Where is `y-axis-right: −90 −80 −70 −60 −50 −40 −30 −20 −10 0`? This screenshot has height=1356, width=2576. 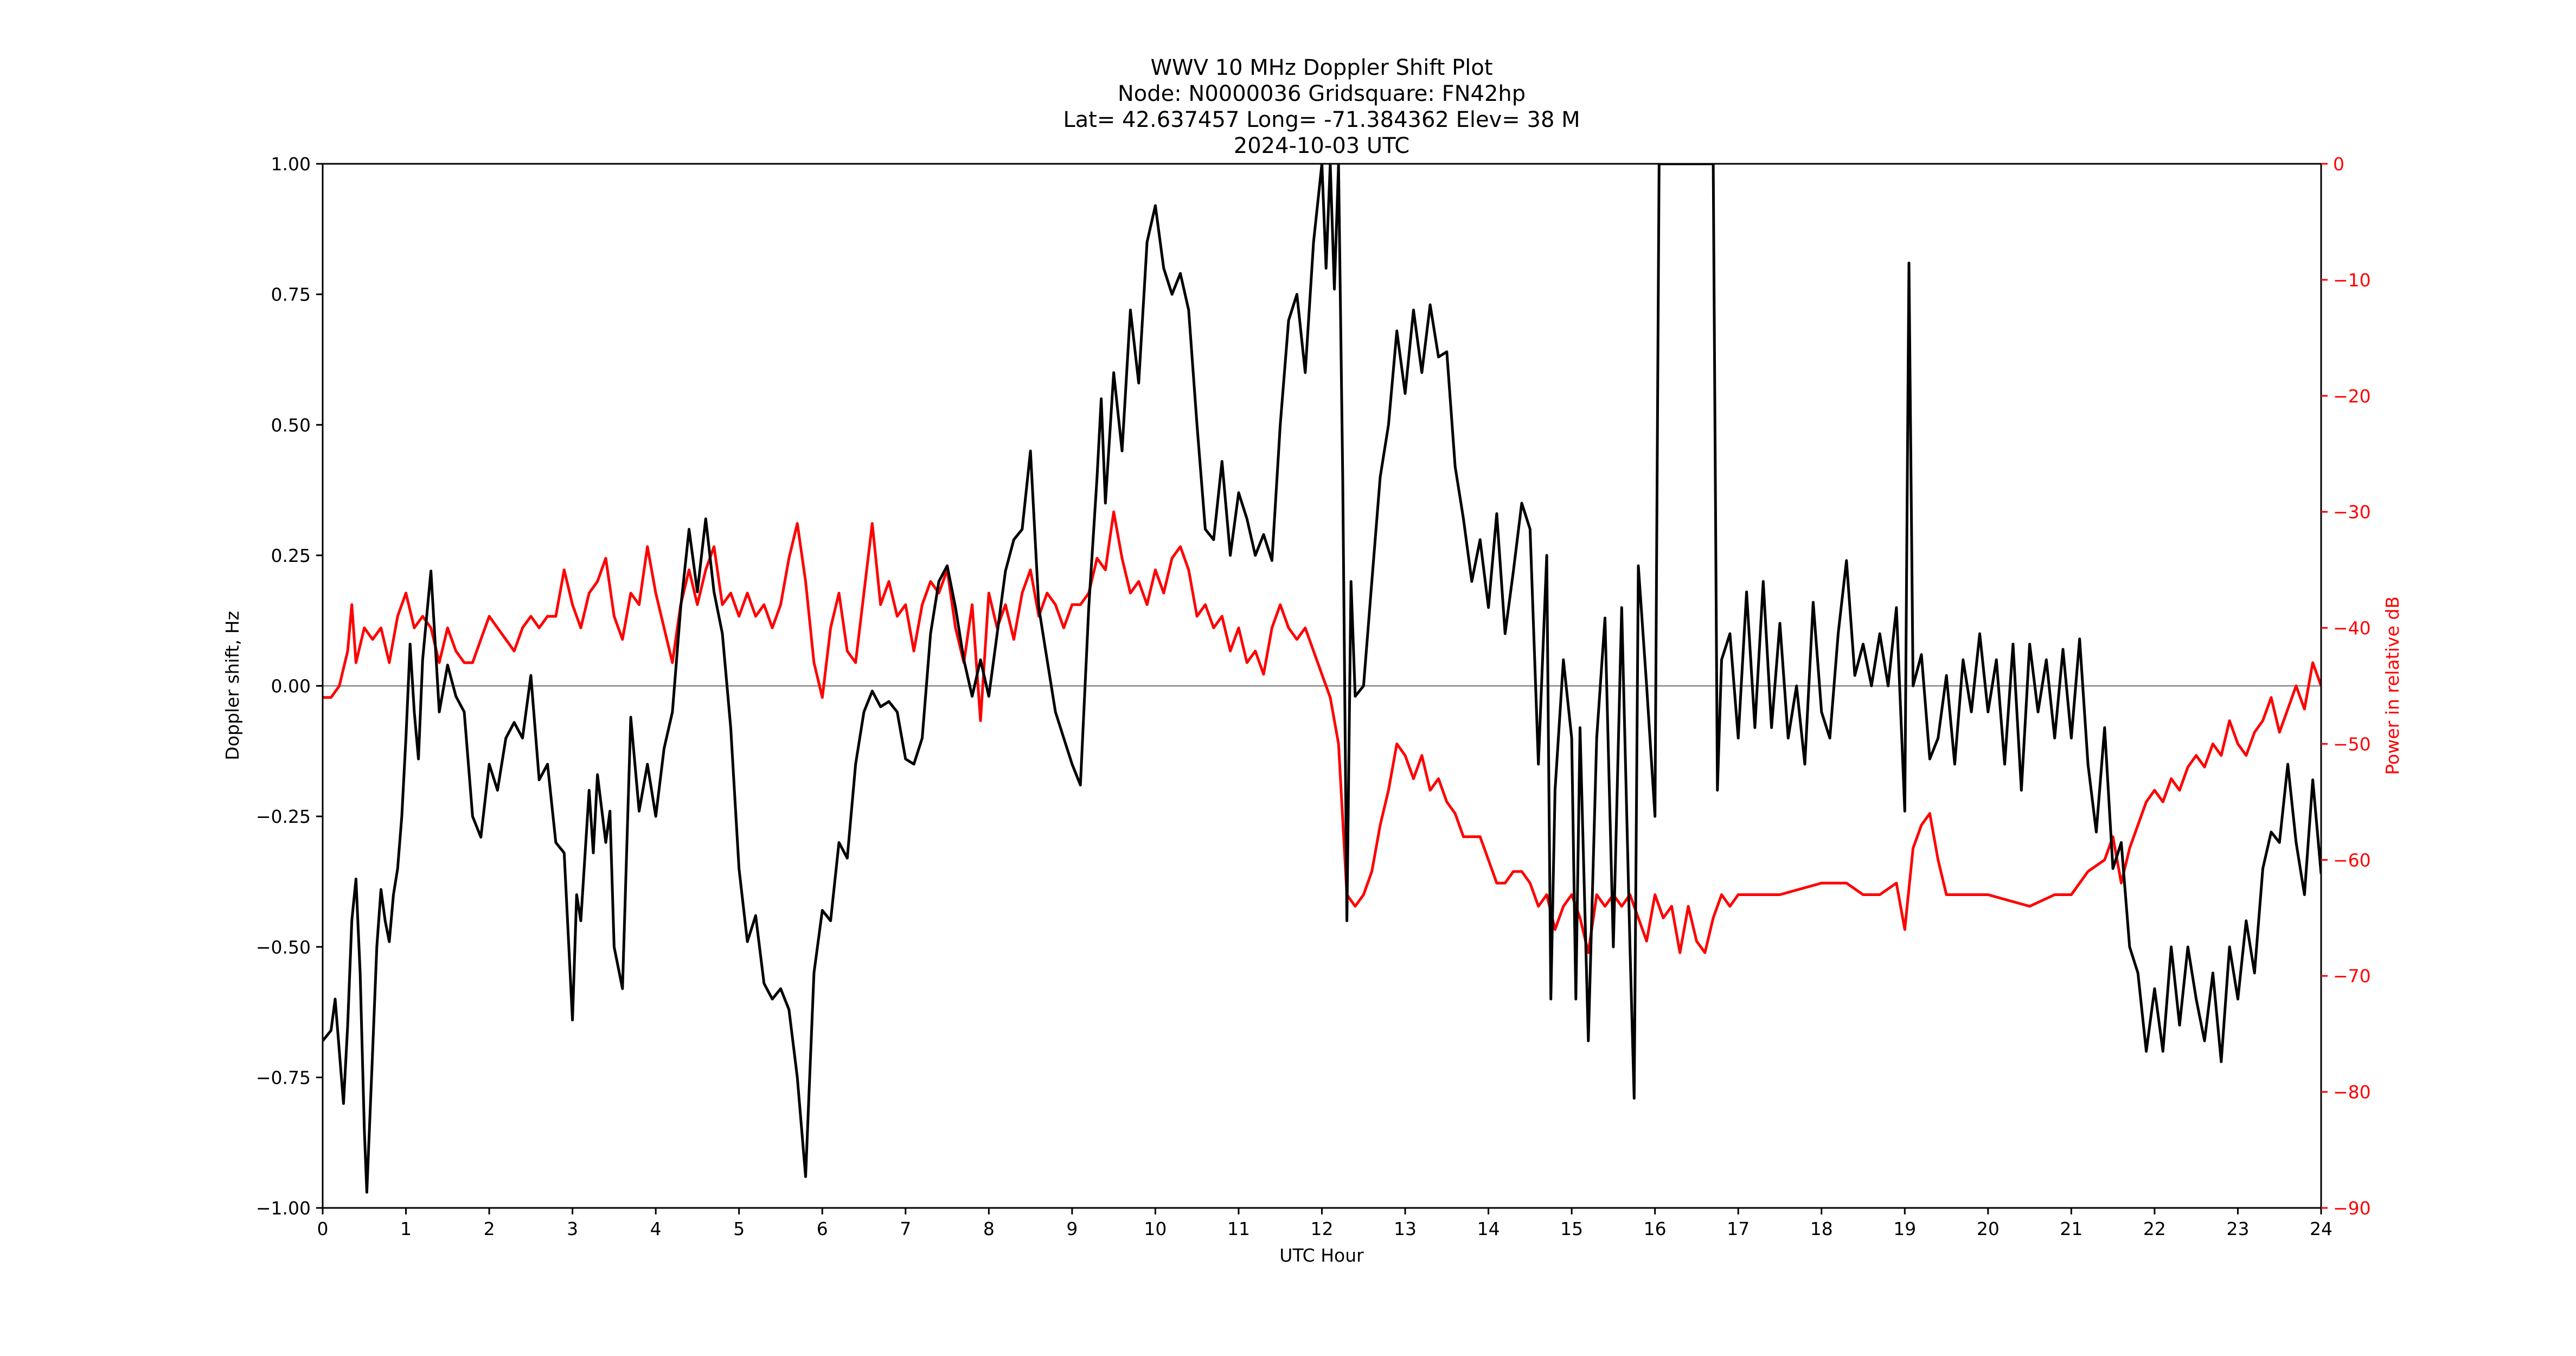
y-axis-right: −90 −80 −70 −60 −50 −40 −30 −20 −10 0 is located at coordinates (2346, 686).